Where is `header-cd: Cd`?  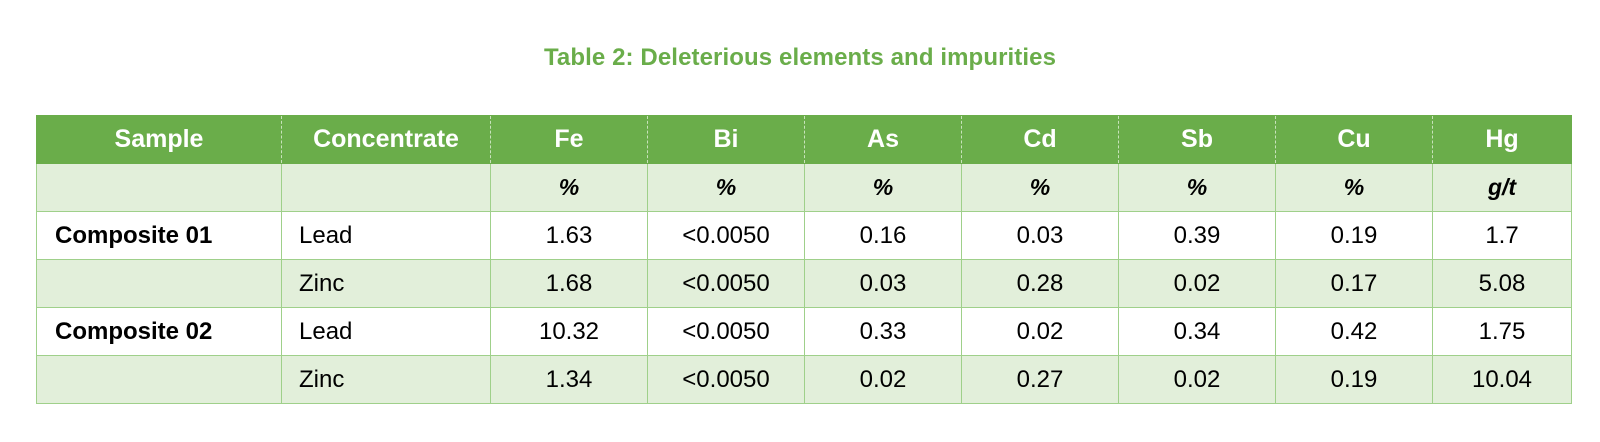
header-cd: Cd is located at coordinates (1040, 139).